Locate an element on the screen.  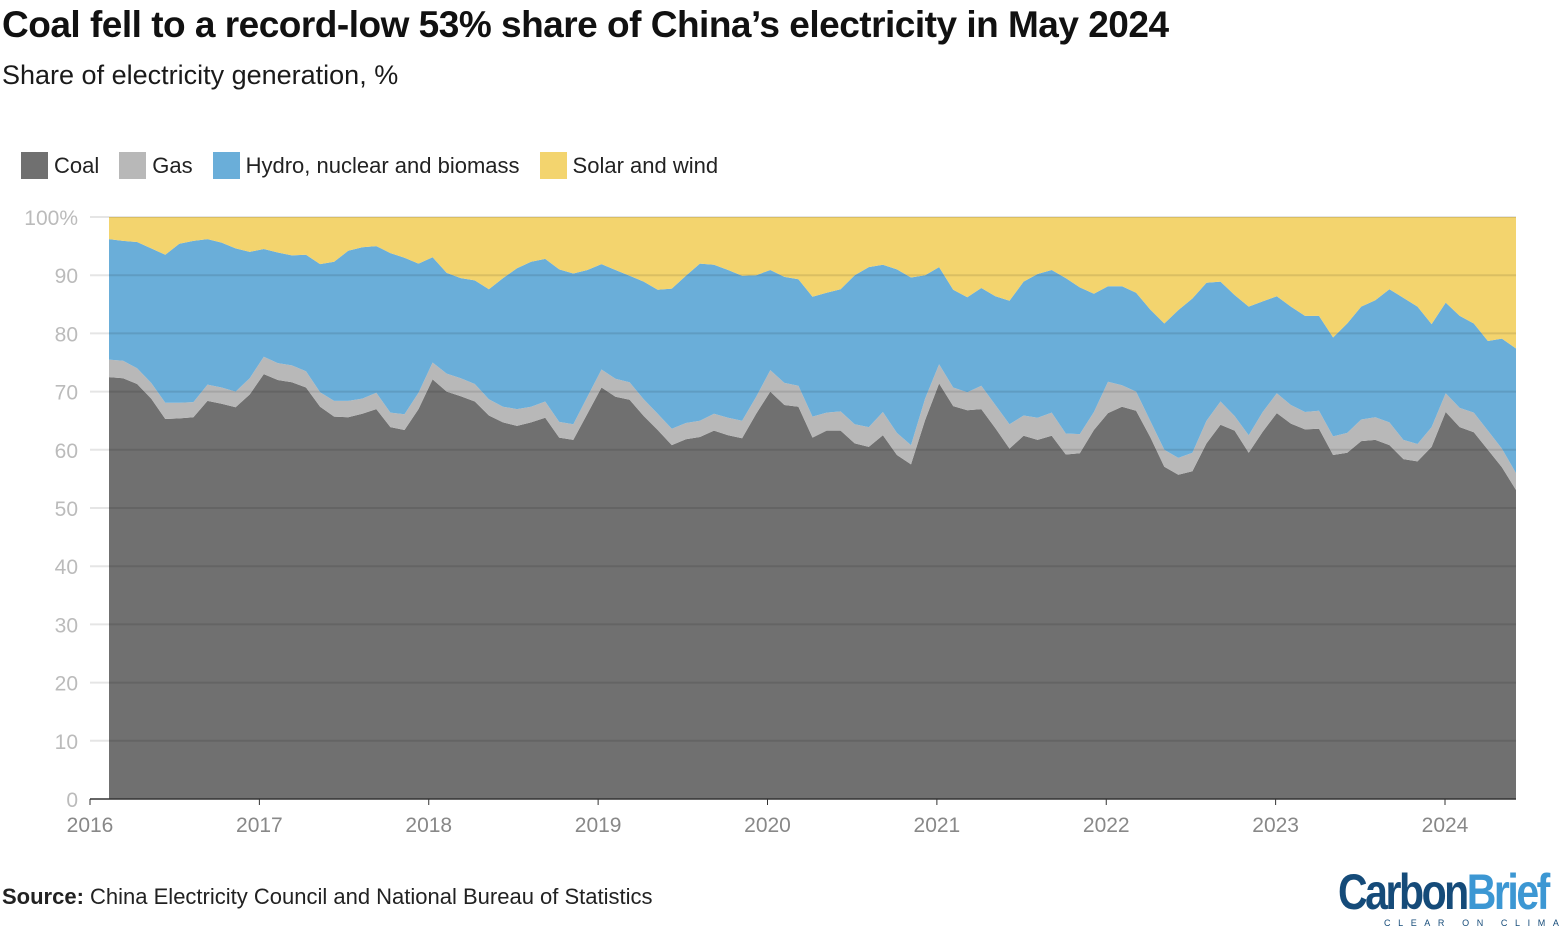
y-tick-label: 0 is located at coordinates (72, 800).